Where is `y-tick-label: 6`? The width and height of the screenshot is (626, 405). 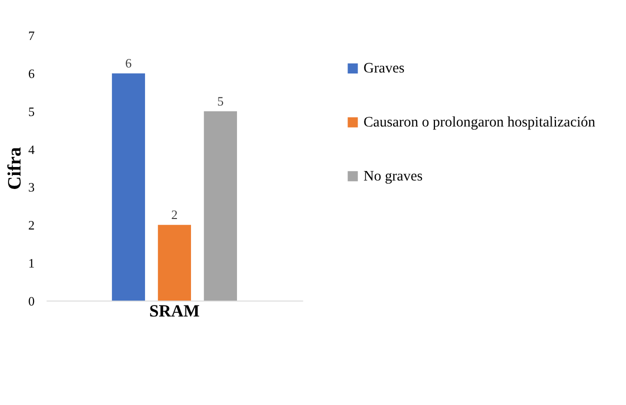 y-tick-label: 6 is located at coordinates (32, 74).